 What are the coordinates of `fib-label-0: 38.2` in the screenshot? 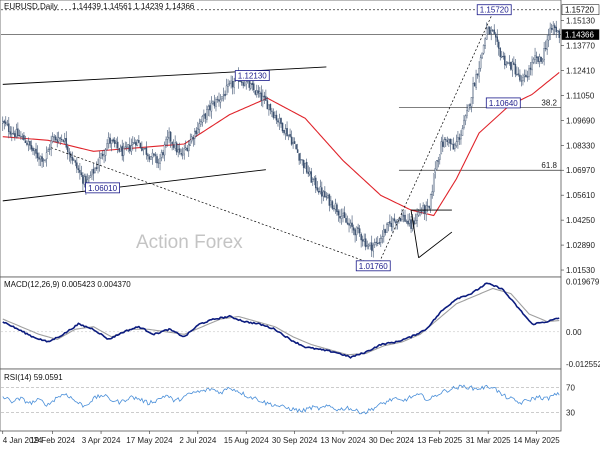 It's located at (549, 102).